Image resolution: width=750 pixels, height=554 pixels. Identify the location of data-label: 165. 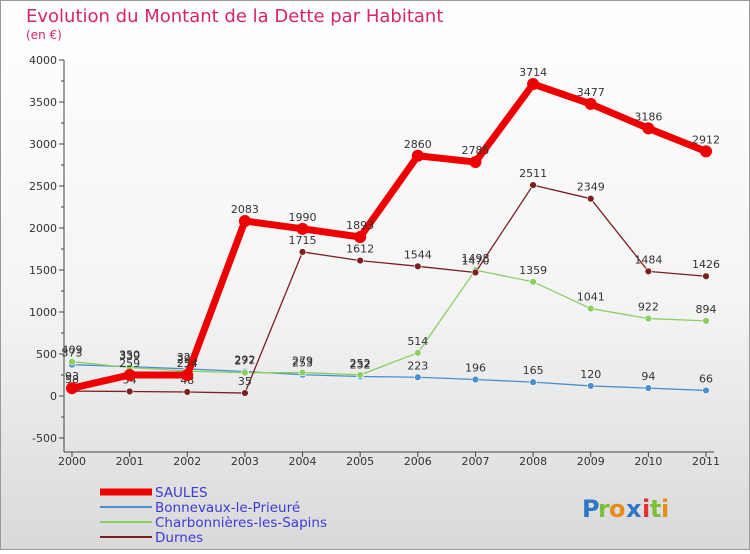
(533, 370).